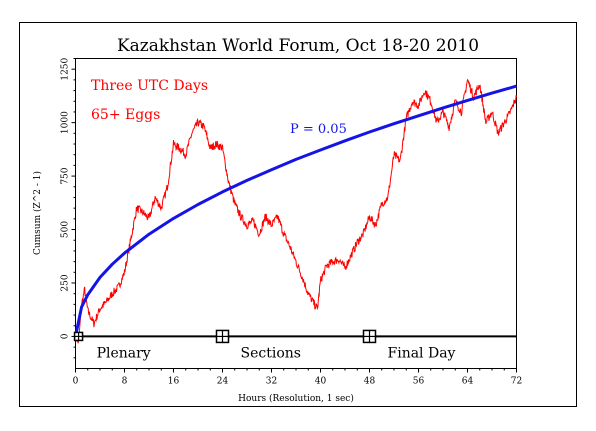 The height and width of the screenshot is (431, 596). Describe the element at coordinates (66, 282) in the screenshot. I see `y-tick-label: 250` at that location.